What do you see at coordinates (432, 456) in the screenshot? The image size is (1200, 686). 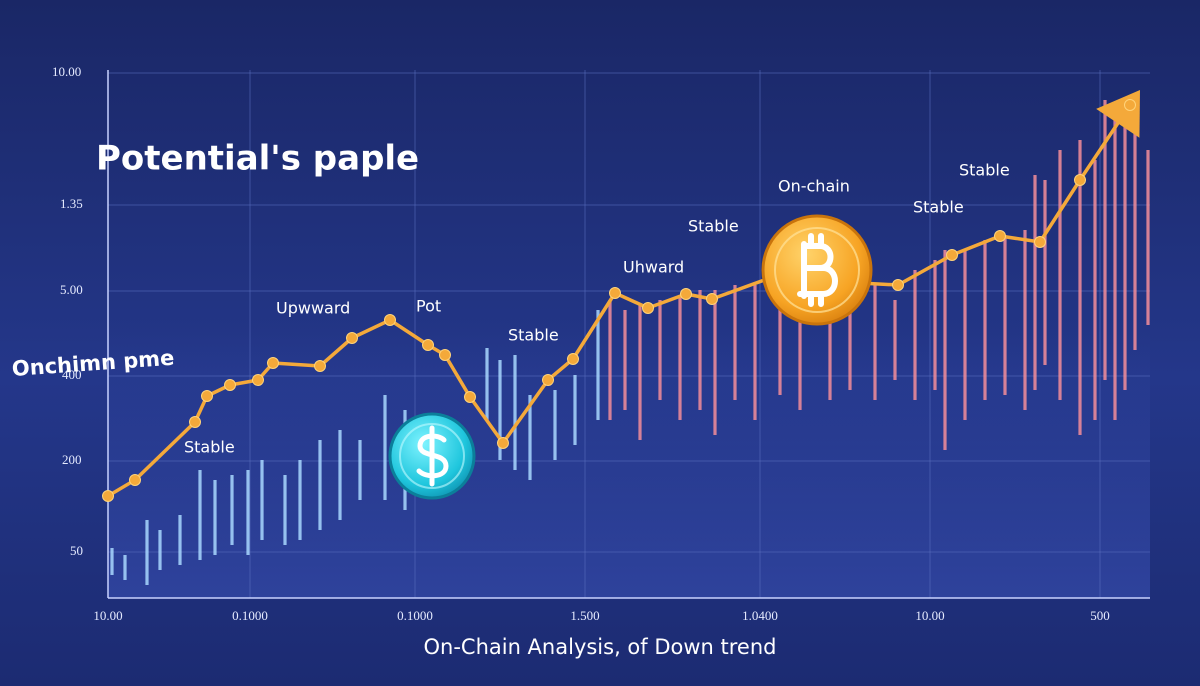 I see `dollar-coin` at bounding box center [432, 456].